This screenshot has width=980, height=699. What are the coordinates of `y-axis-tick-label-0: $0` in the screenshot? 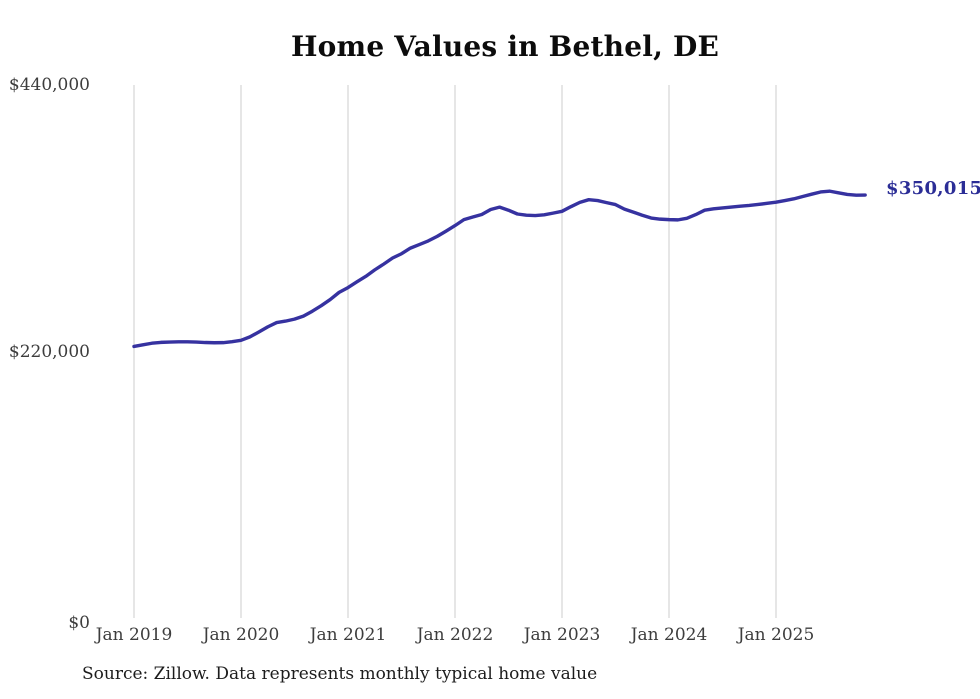 It's located at (79, 623).